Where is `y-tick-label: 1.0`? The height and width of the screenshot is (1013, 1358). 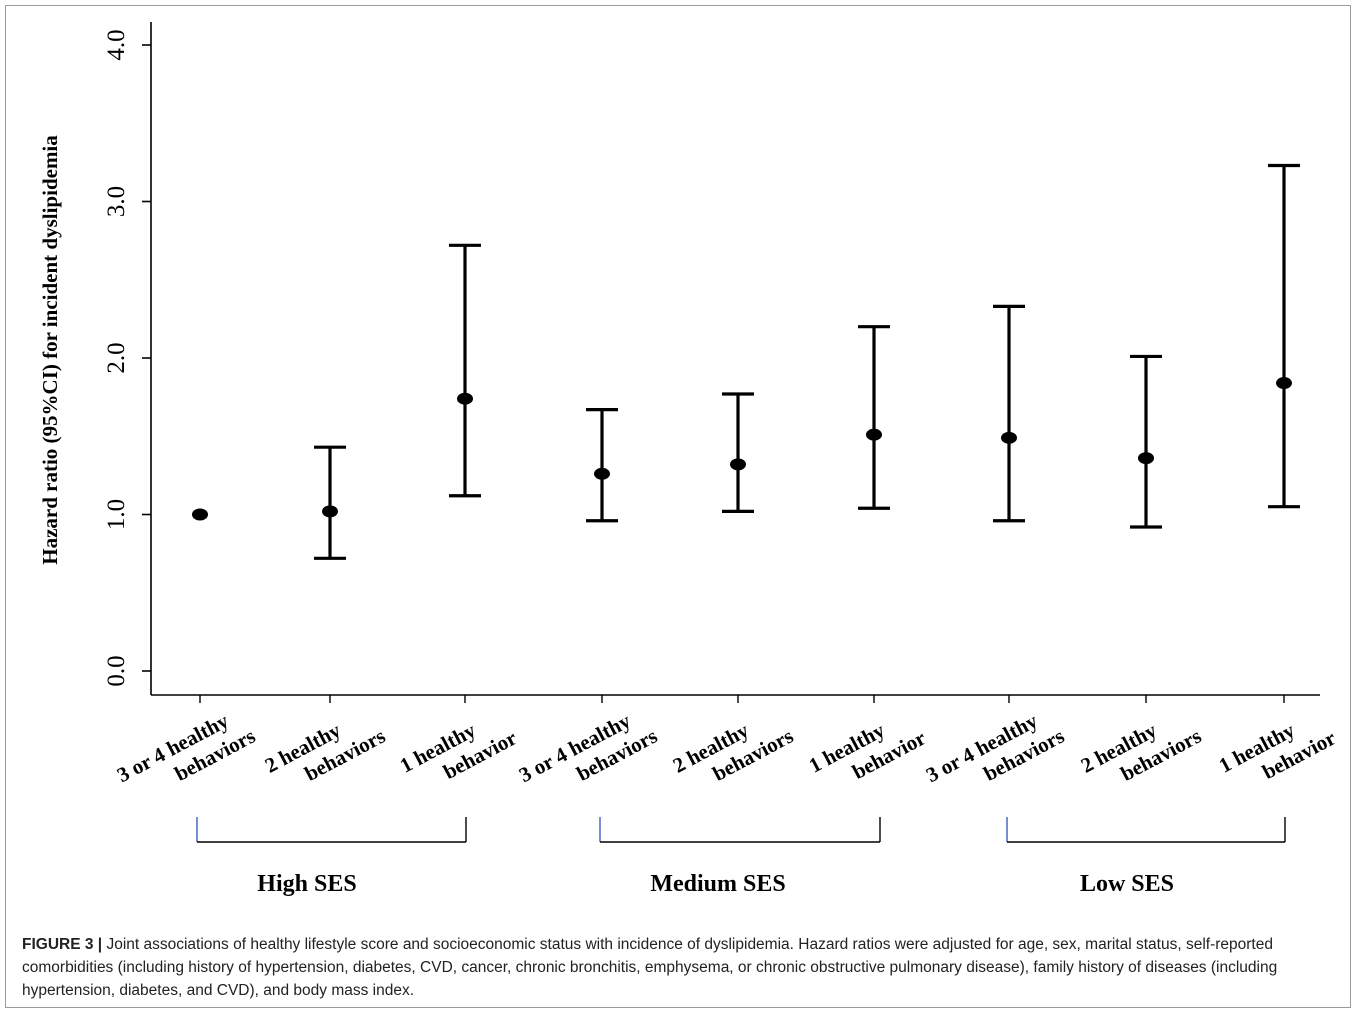 y-tick-label: 1.0 is located at coordinates (116, 514).